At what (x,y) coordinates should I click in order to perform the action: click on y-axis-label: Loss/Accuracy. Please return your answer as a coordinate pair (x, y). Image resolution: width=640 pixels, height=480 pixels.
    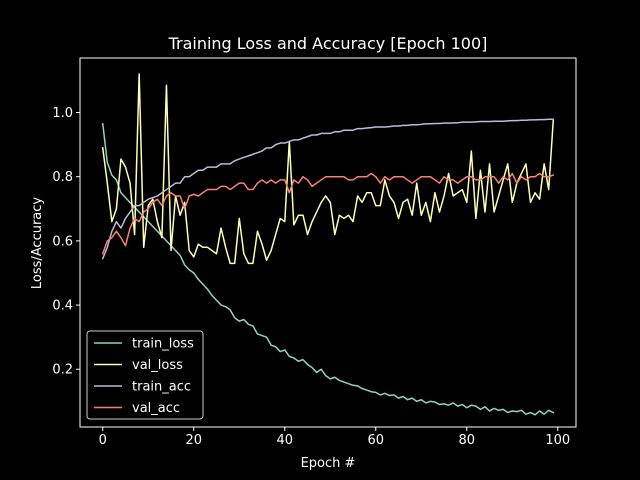
    Looking at the image, I should click on (37, 243).